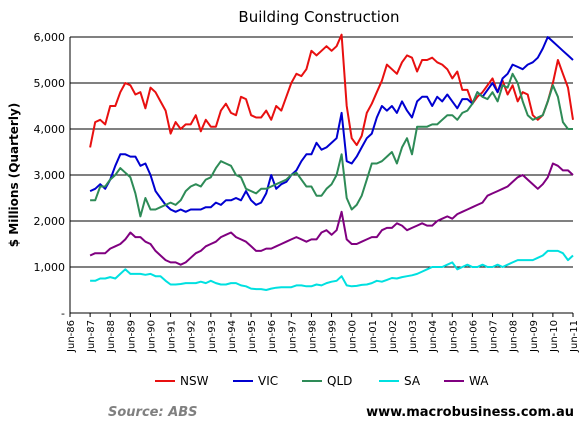 The width and height of the screenshot is (584, 424). What do you see at coordinates (50, 83) in the screenshot?
I see `y-tick-label: 5,000` at bounding box center [50, 83].